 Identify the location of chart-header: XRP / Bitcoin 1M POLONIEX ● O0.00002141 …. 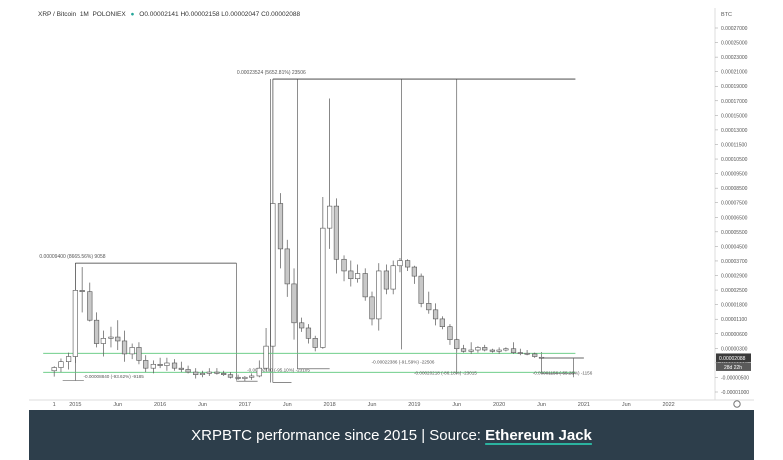
(169, 14).